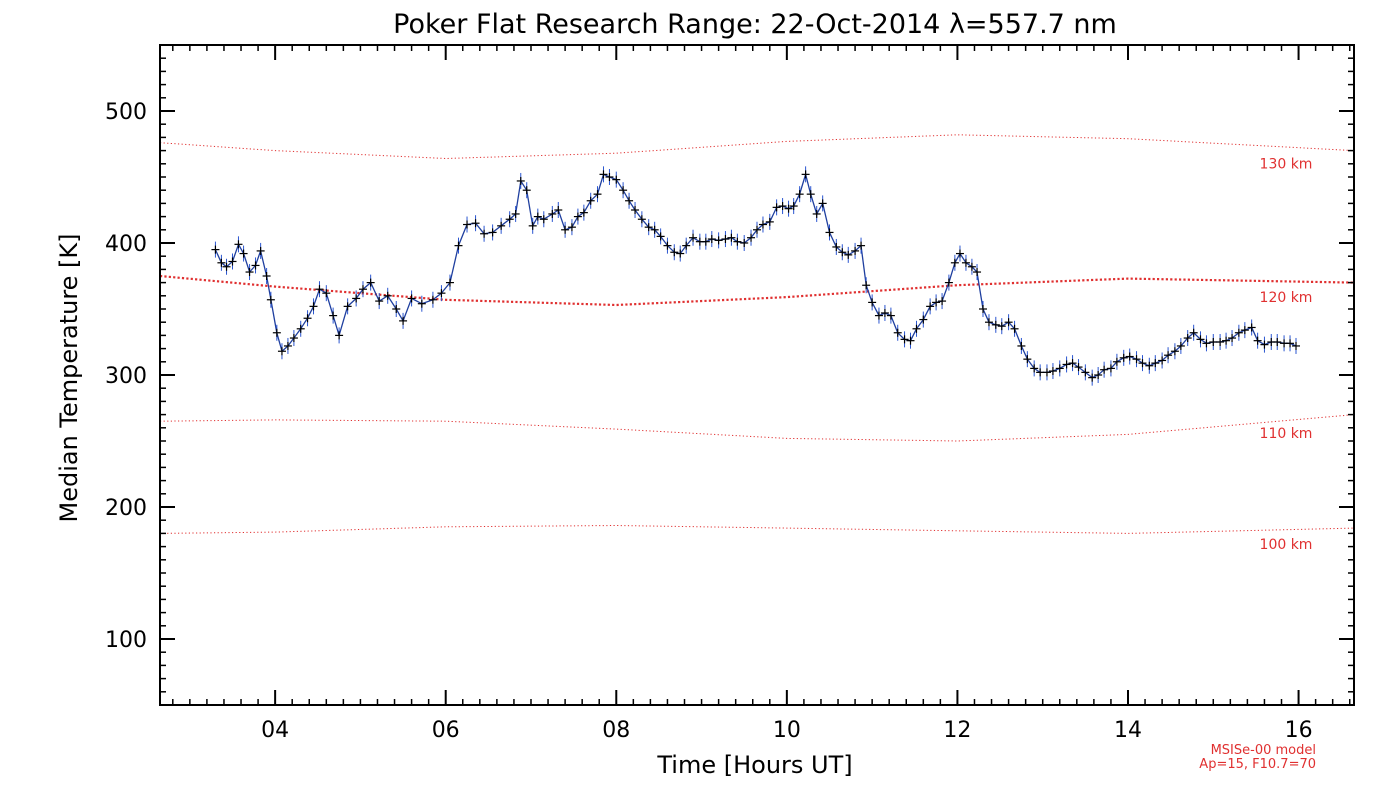 This screenshot has height=800, width=1400. What do you see at coordinates (126, 244) in the screenshot?
I see `y-tick-label: 400` at bounding box center [126, 244].